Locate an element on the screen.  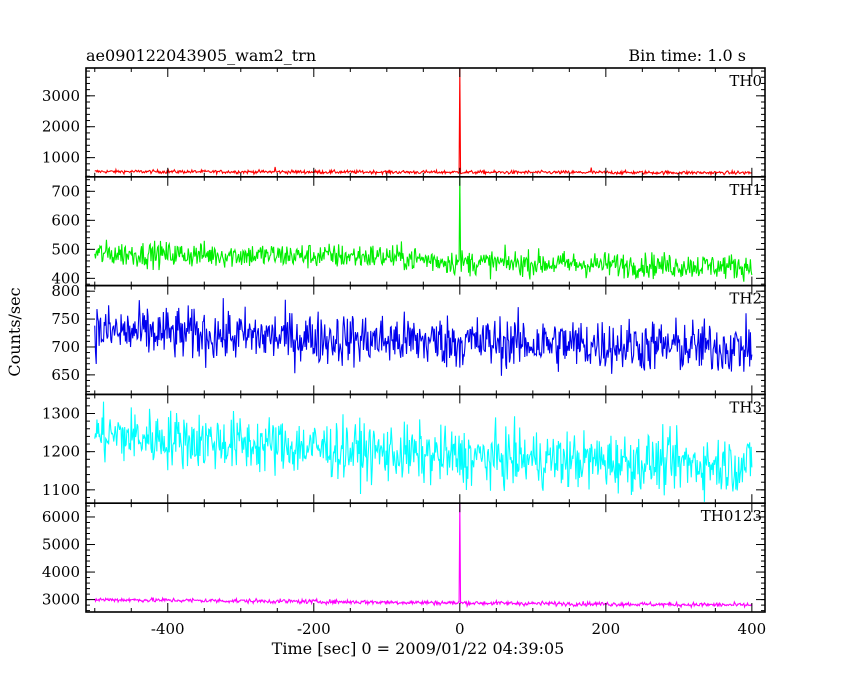
panel-name-label: TH0123 is located at coordinates (731, 516).